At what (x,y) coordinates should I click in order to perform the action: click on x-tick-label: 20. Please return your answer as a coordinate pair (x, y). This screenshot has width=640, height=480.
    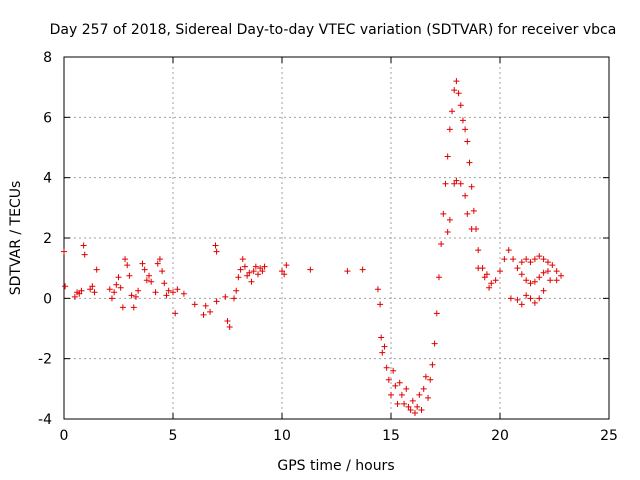
    Looking at the image, I should click on (500, 436).